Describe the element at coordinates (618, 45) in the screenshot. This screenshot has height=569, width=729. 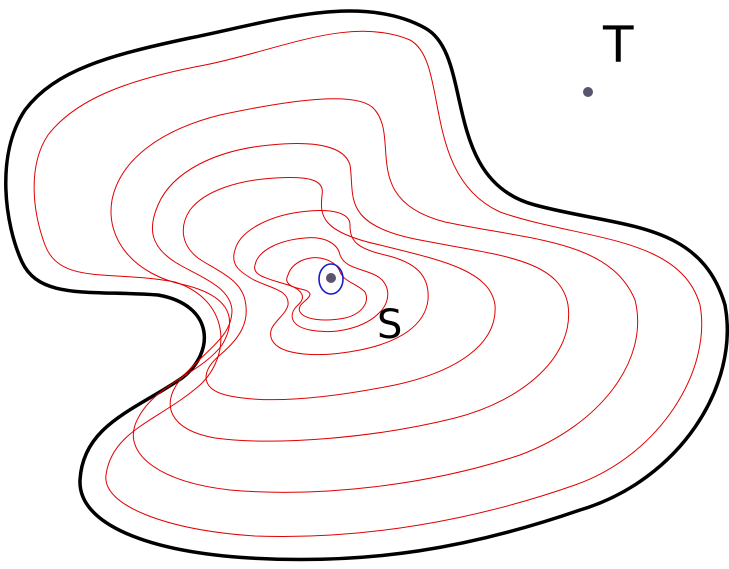
I see `target-label: T` at that location.